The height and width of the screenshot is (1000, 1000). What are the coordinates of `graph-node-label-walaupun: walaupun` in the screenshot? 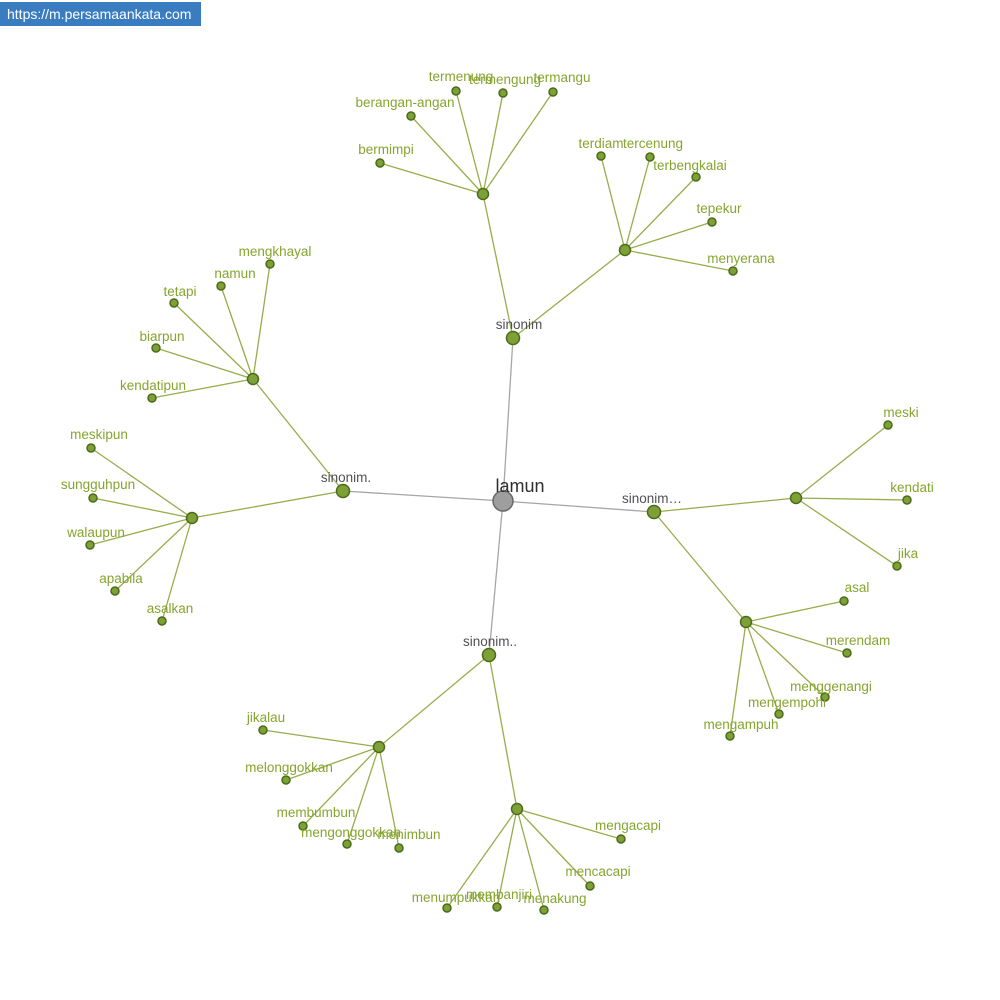 It's located at (95, 532).